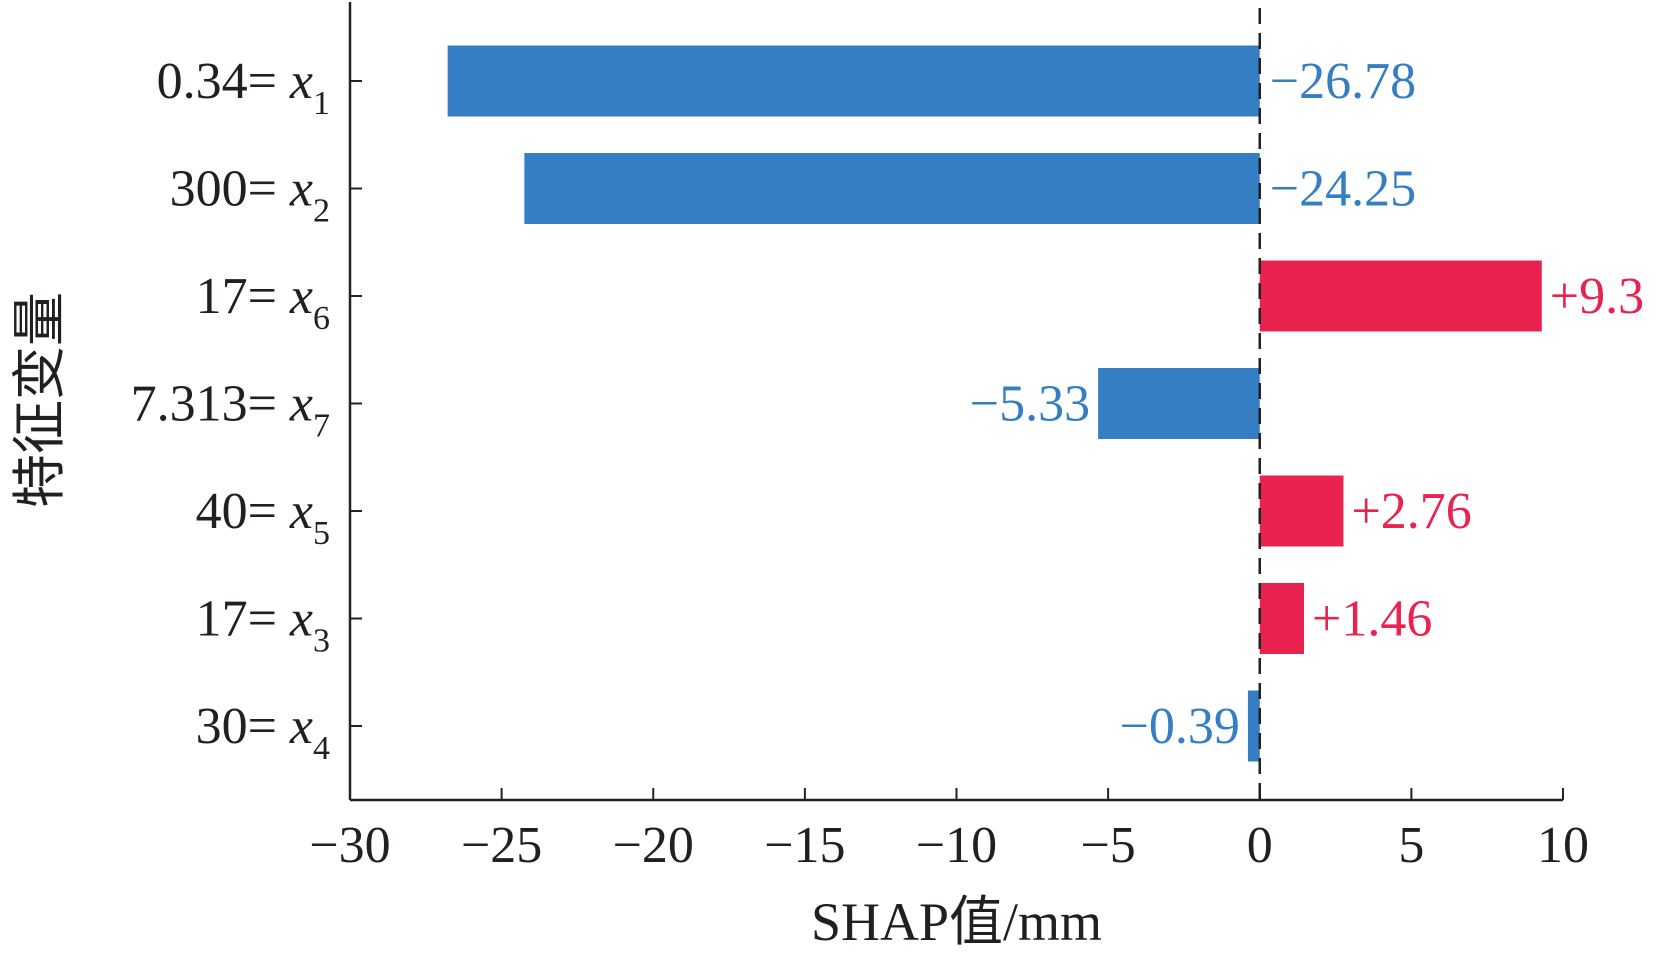  What do you see at coordinates (653, 845) in the screenshot?
I see `xtick-label: −20` at bounding box center [653, 845].